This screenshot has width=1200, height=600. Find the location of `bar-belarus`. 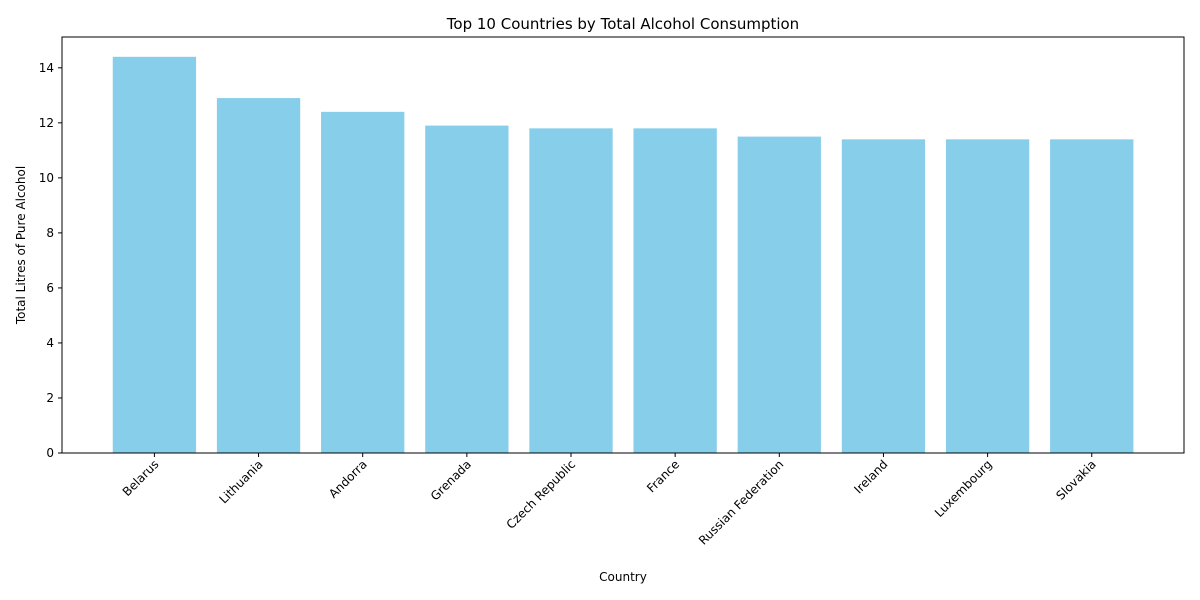

bar-belarus is located at coordinates (154, 255).